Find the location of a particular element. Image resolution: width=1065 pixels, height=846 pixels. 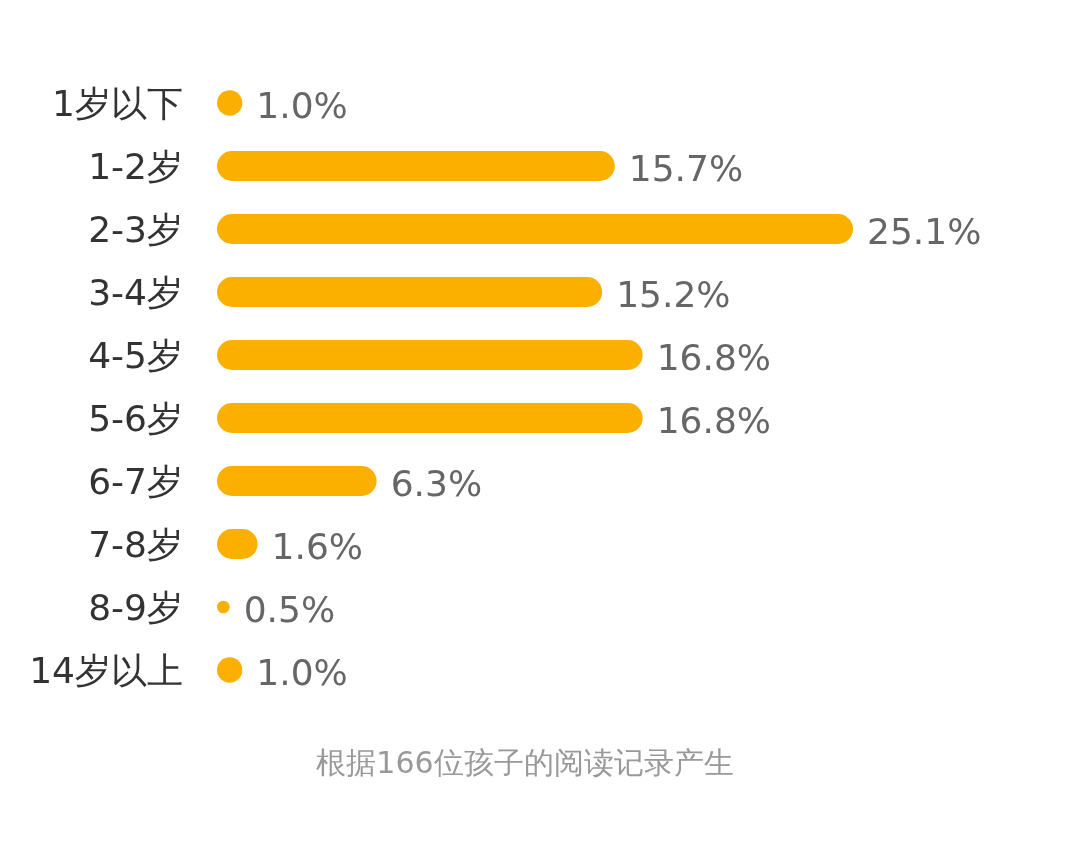

y-tick-label: 1岁以下 is located at coordinates (117, 103).